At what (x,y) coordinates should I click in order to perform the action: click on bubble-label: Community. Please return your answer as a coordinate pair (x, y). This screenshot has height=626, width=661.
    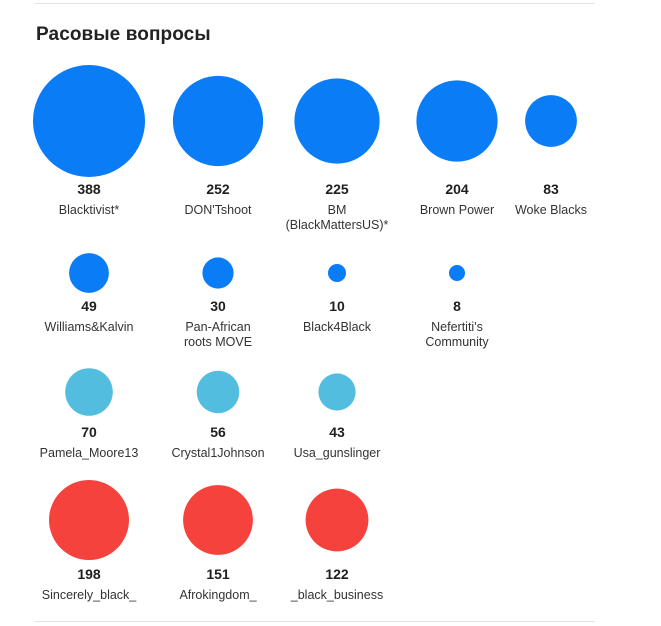
    Looking at the image, I should click on (457, 342).